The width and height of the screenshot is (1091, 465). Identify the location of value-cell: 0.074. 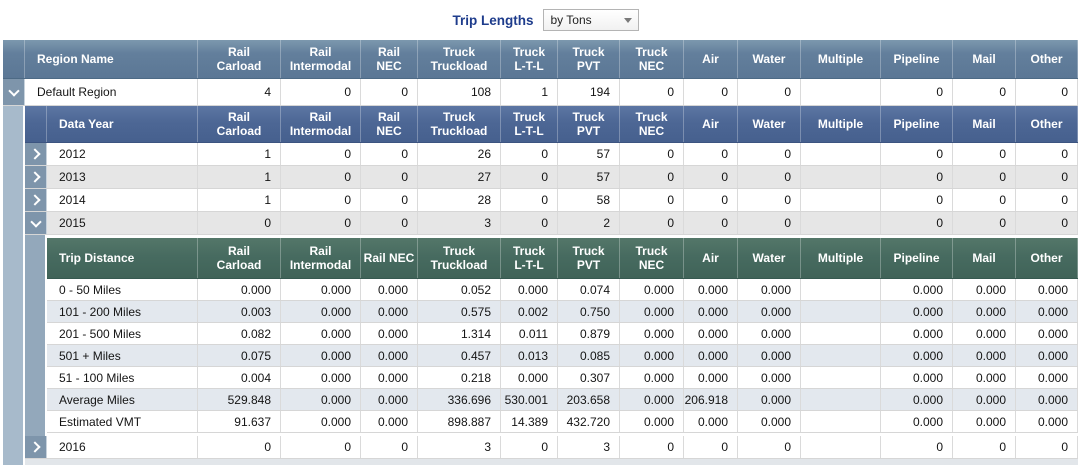
(589, 289).